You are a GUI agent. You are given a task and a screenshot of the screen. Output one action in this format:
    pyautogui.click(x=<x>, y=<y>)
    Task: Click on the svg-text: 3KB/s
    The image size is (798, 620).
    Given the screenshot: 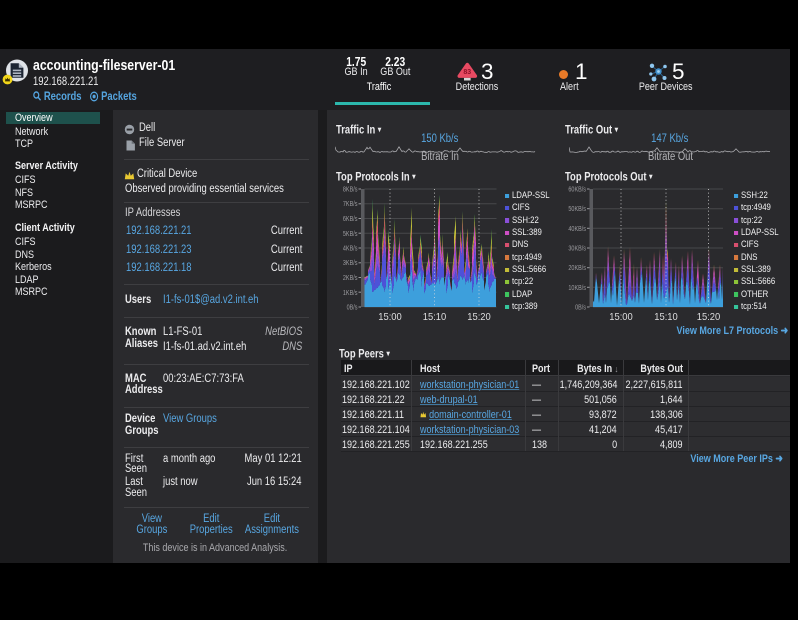 What is the action you would take?
    pyautogui.click(x=350, y=263)
    